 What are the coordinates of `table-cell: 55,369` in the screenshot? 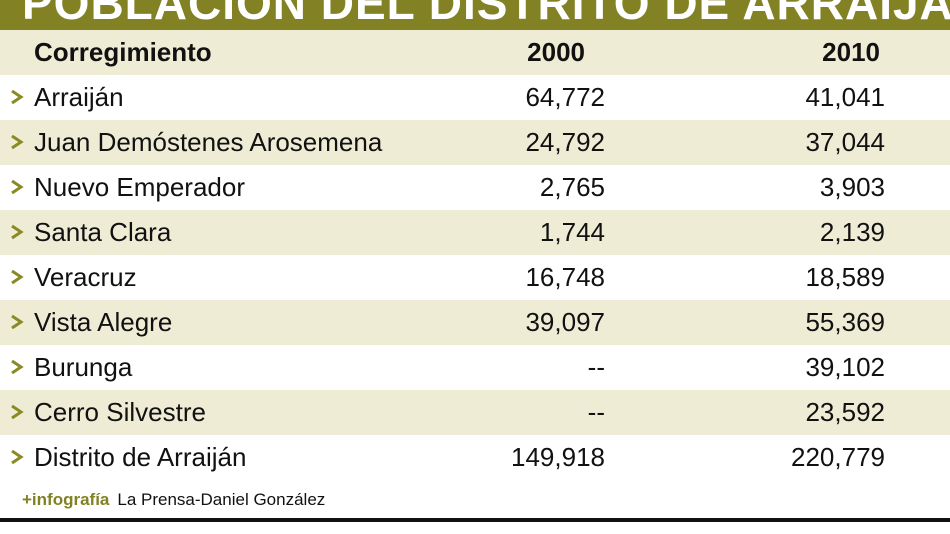 It's located at (845, 322).